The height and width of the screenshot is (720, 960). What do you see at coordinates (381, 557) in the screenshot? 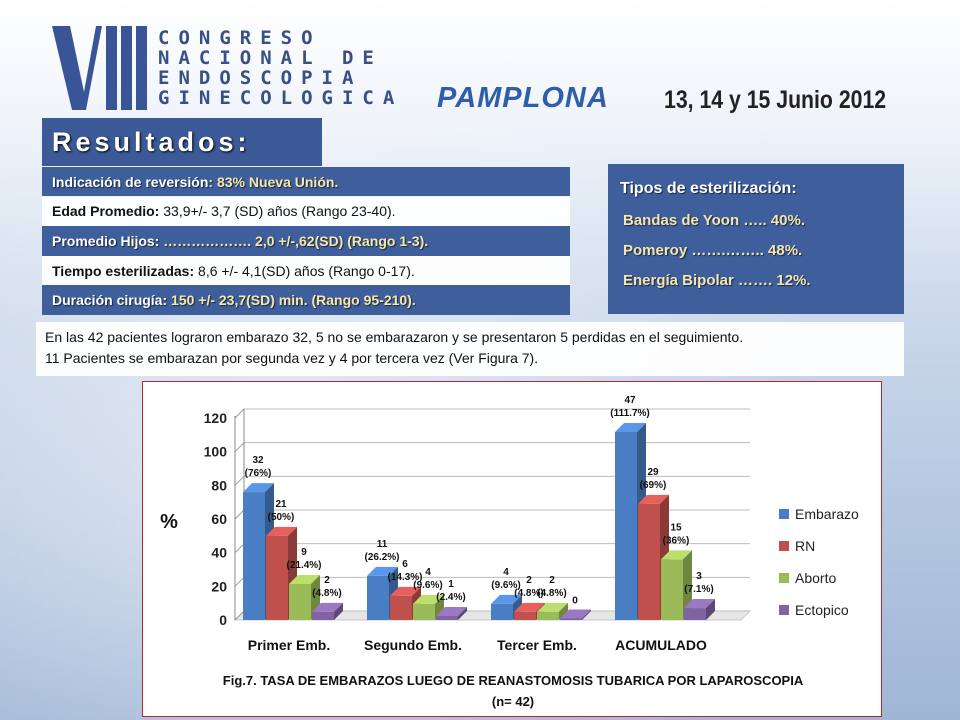
I see `data-label: (26.2%)` at bounding box center [381, 557].